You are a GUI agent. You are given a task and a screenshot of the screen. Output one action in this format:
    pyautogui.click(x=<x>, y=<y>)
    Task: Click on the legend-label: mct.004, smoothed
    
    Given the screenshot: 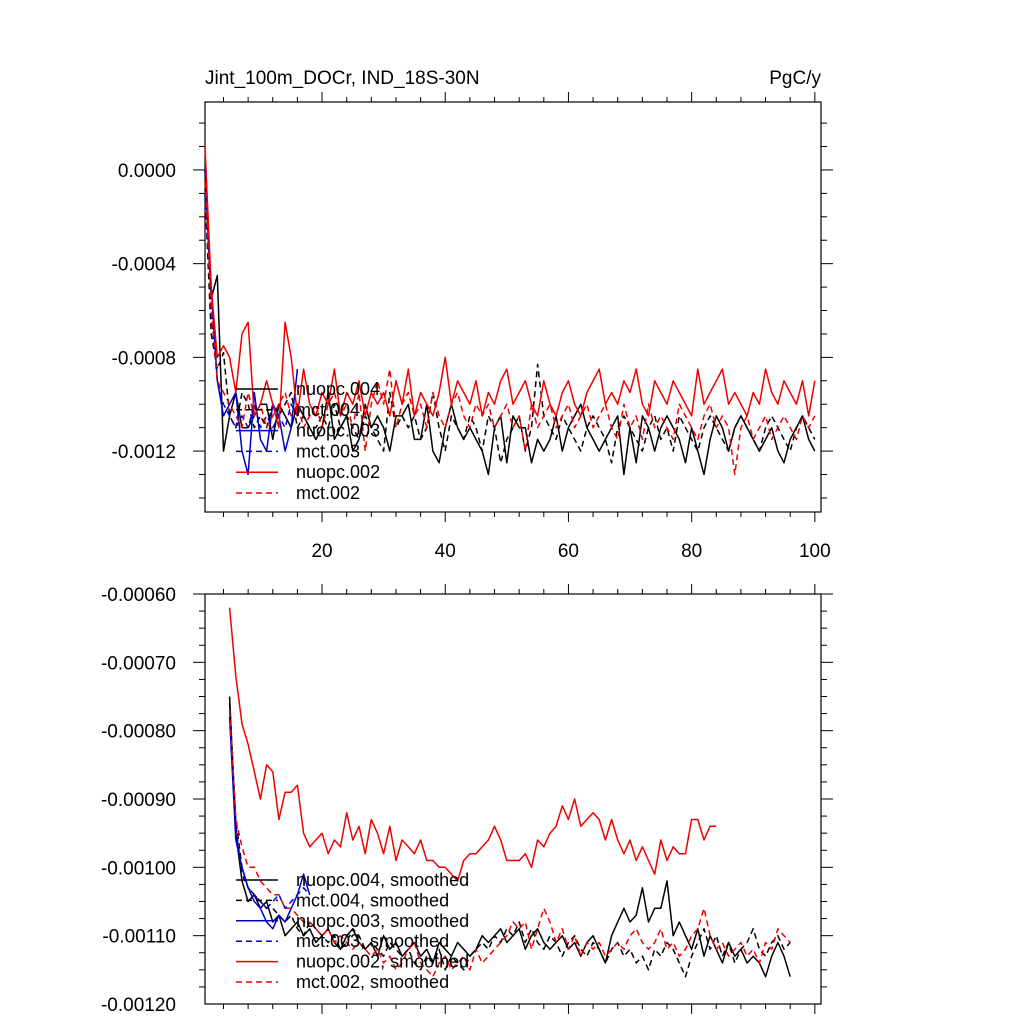 What is the action you would take?
    pyautogui.click(x=372, y=900)
    